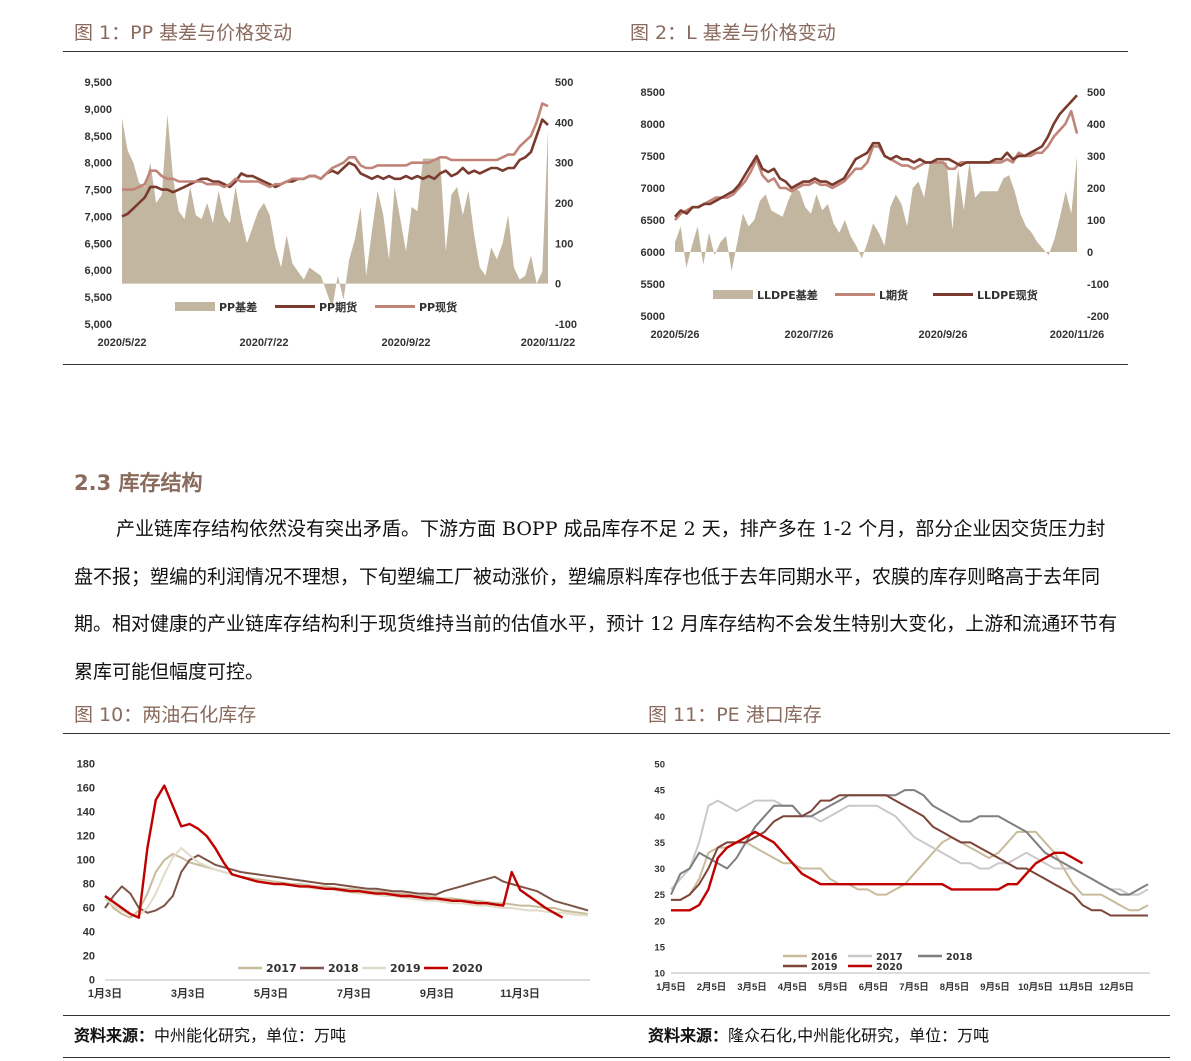  I want to click on y-right-tick-label: 300, so click(1096, 157).